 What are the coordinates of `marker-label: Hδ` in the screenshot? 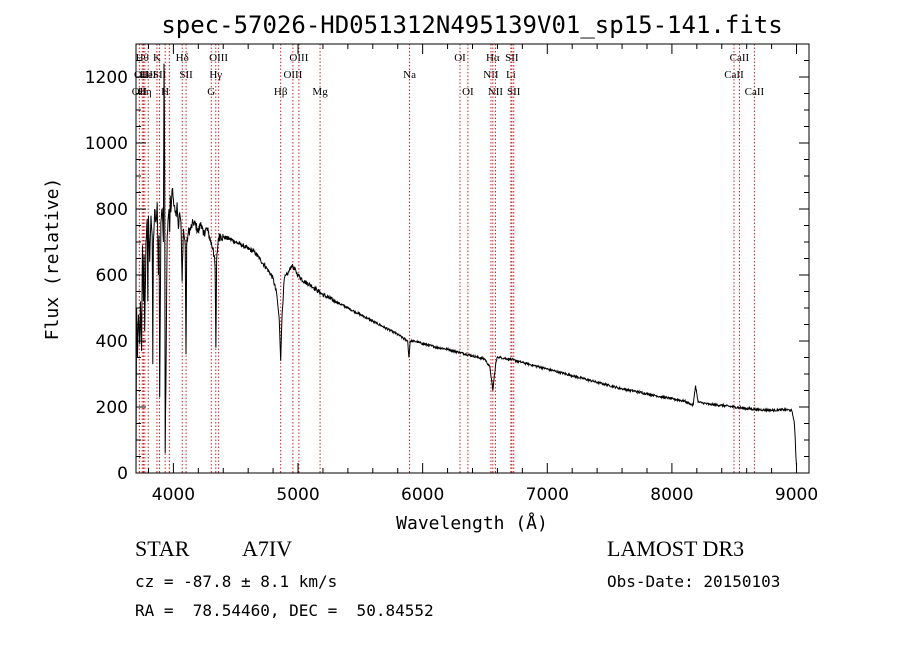 It's located at (182, 58).